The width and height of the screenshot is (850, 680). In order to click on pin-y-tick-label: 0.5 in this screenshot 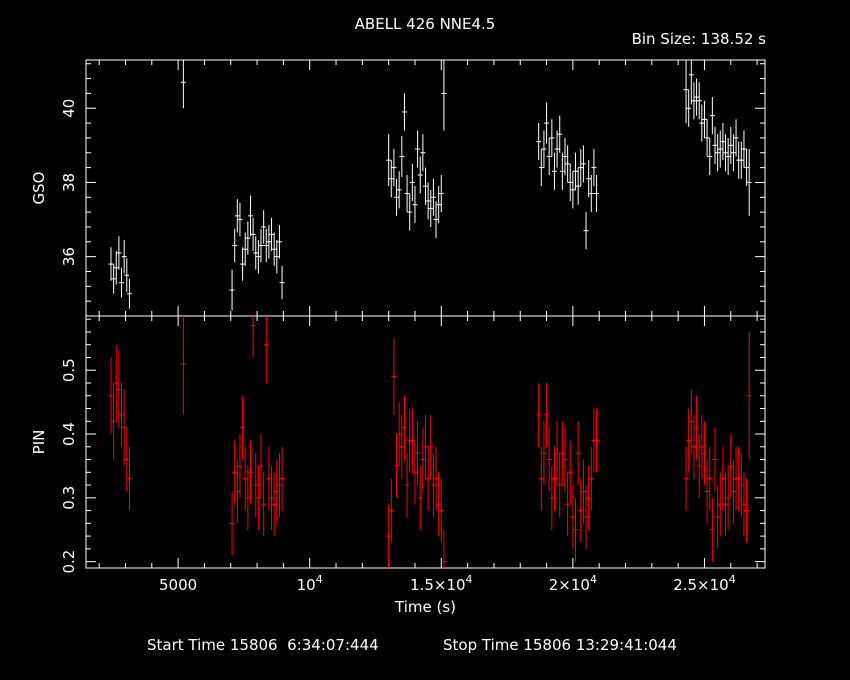, I will do `click(69, 370)`.